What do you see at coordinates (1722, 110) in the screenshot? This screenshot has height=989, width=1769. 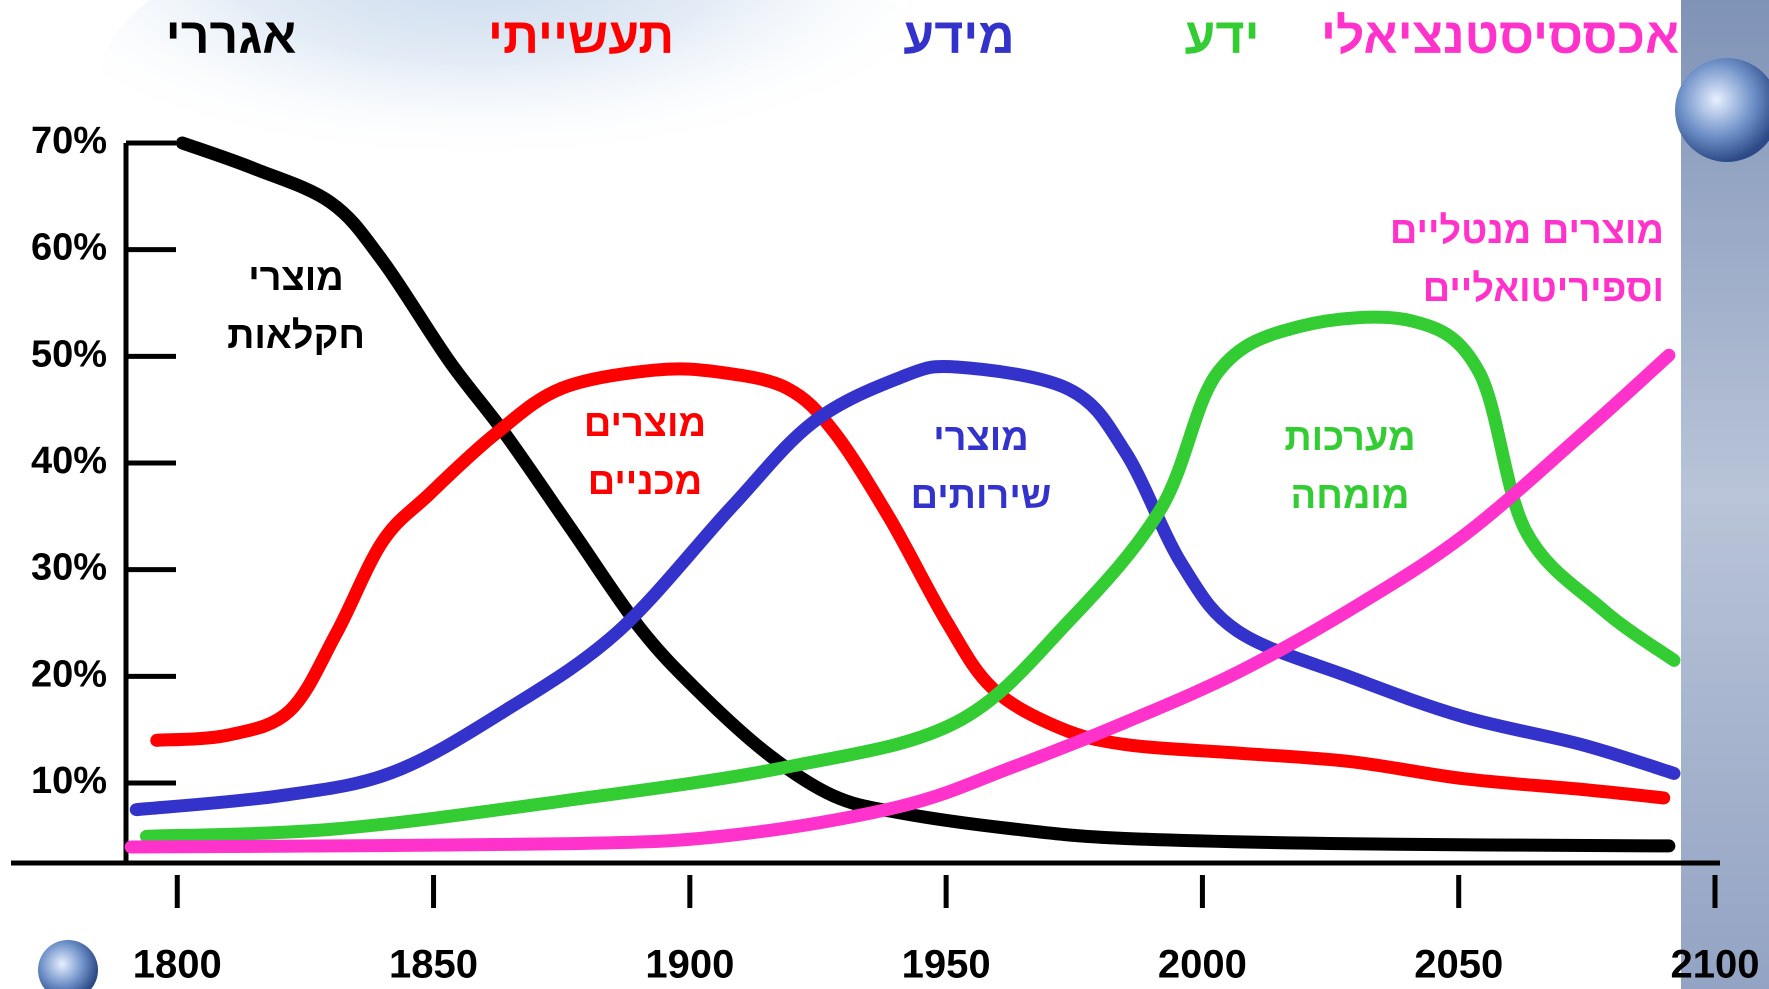 I see `side-globe` at bounding box center [1722, 110].